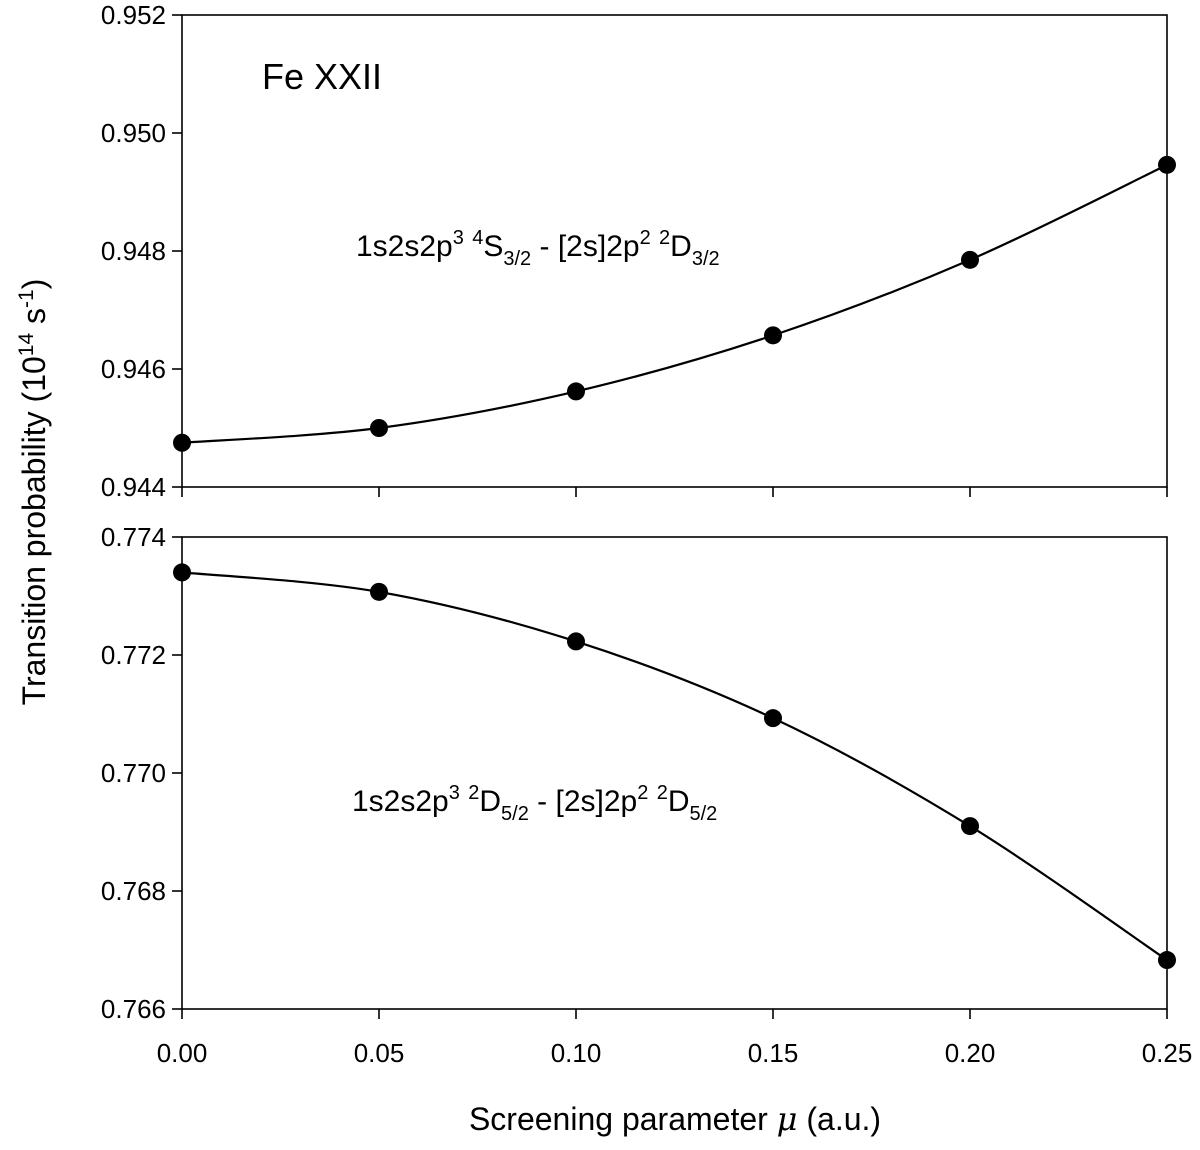  Describe the element at coordinates (322, 76) in the screenshot. I see `chart-title: Fe XXII` at that location.